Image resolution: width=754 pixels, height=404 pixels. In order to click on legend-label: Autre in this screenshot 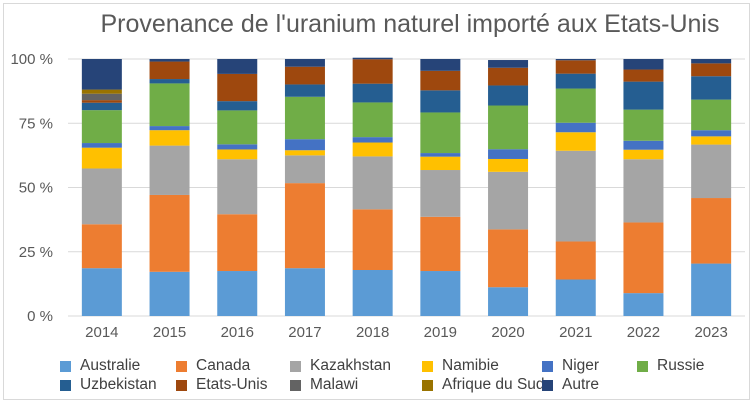, I will do `click(581, 384)`.